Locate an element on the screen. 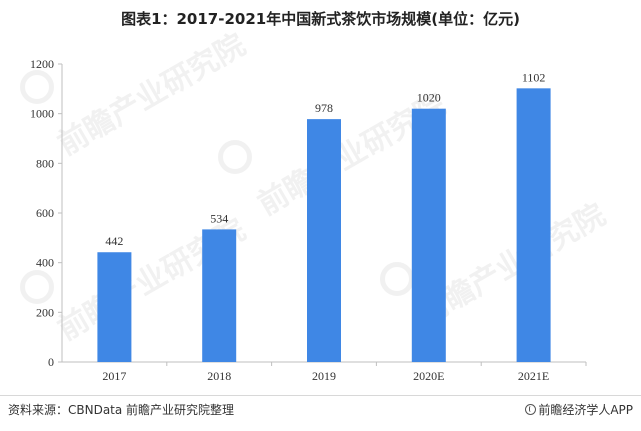 The height and width of the screenshot is (431, 641). y-tick-label: 1000 is located at coordinates (42, 114).